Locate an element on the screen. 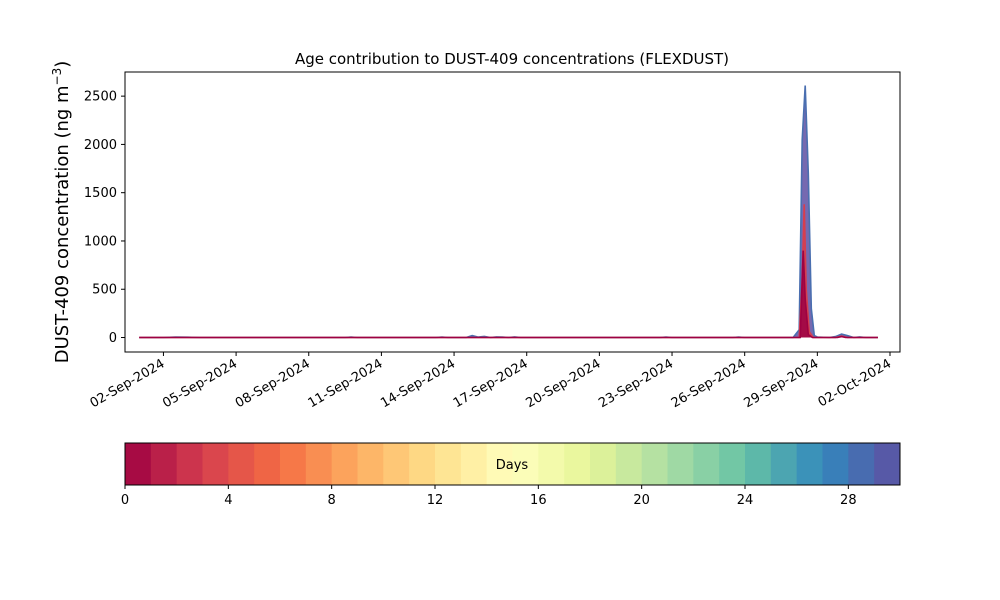 This screenshot has height=600, width=1000. y-tick-label: 500 is located at coordinates (104, 290).